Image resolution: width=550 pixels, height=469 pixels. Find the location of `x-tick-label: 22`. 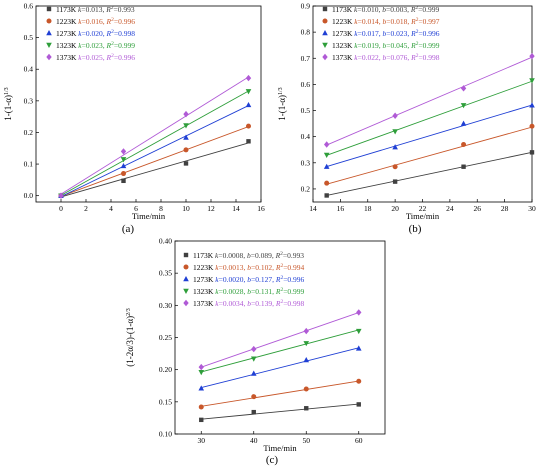

x-tick-label: 22 is located at coordinates (423, 208).